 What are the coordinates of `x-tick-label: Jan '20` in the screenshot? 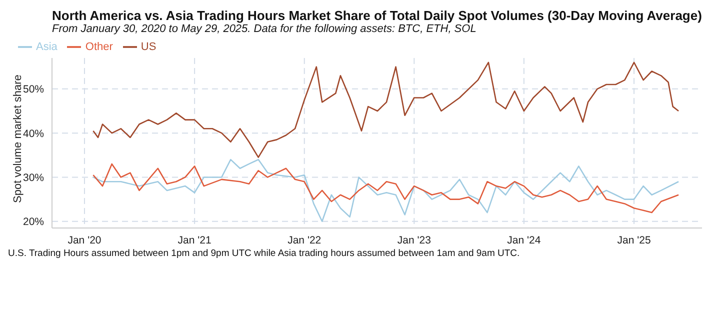 It's located at (85, 240).